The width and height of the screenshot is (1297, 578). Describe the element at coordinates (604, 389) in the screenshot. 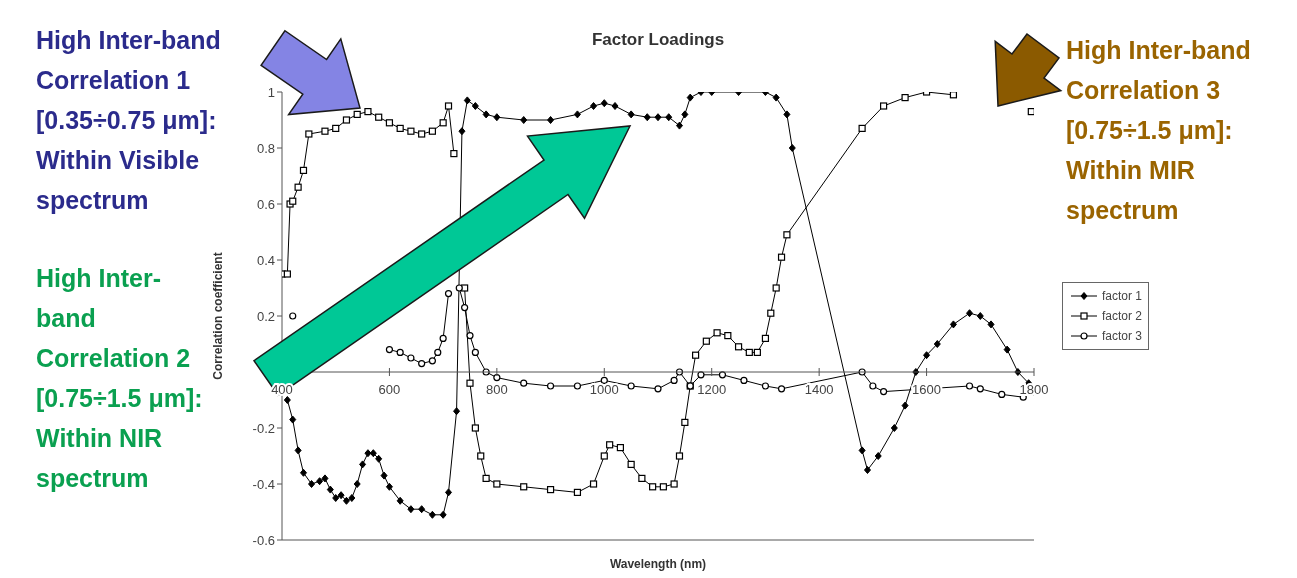

I see `x-tick-label: 1000` at that location.